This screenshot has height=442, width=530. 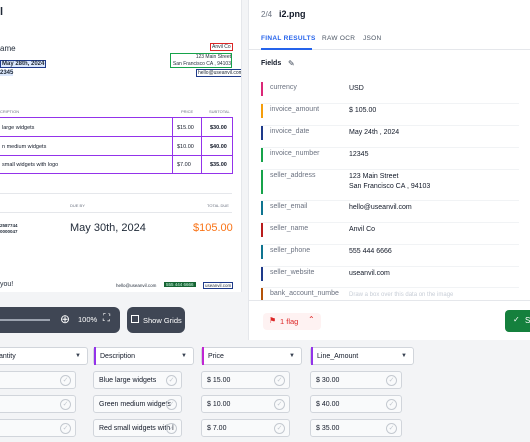 What do you see at coordinates (369, 273) in the screenshot?
I see `field-value: useanvil.com` at bounding box center [369, 273].